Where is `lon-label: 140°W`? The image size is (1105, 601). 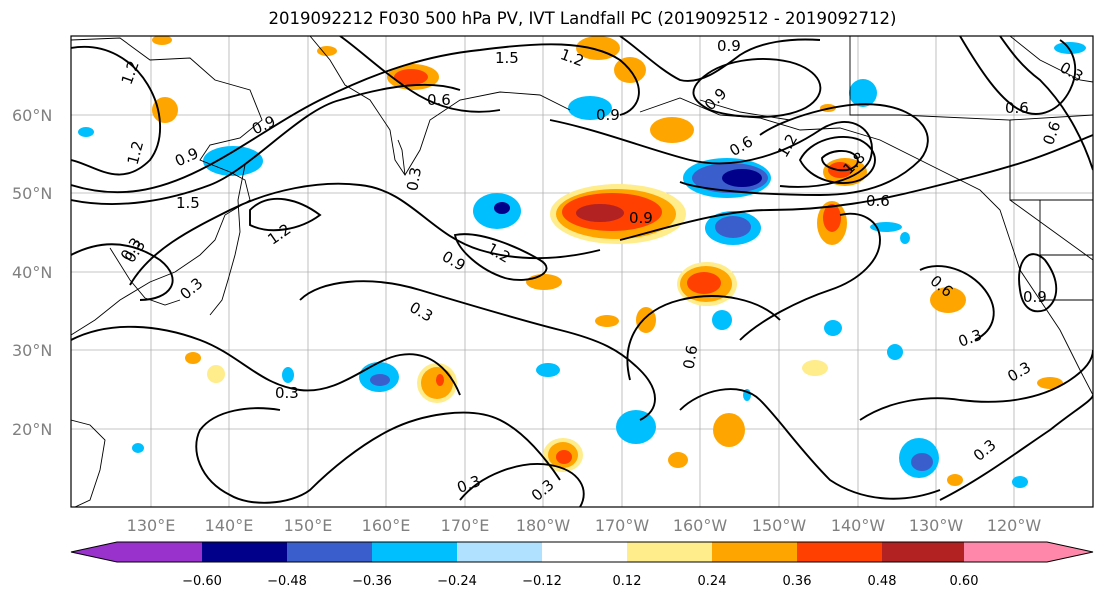 lon-label: 140°W is located at coordinates (858, 525).